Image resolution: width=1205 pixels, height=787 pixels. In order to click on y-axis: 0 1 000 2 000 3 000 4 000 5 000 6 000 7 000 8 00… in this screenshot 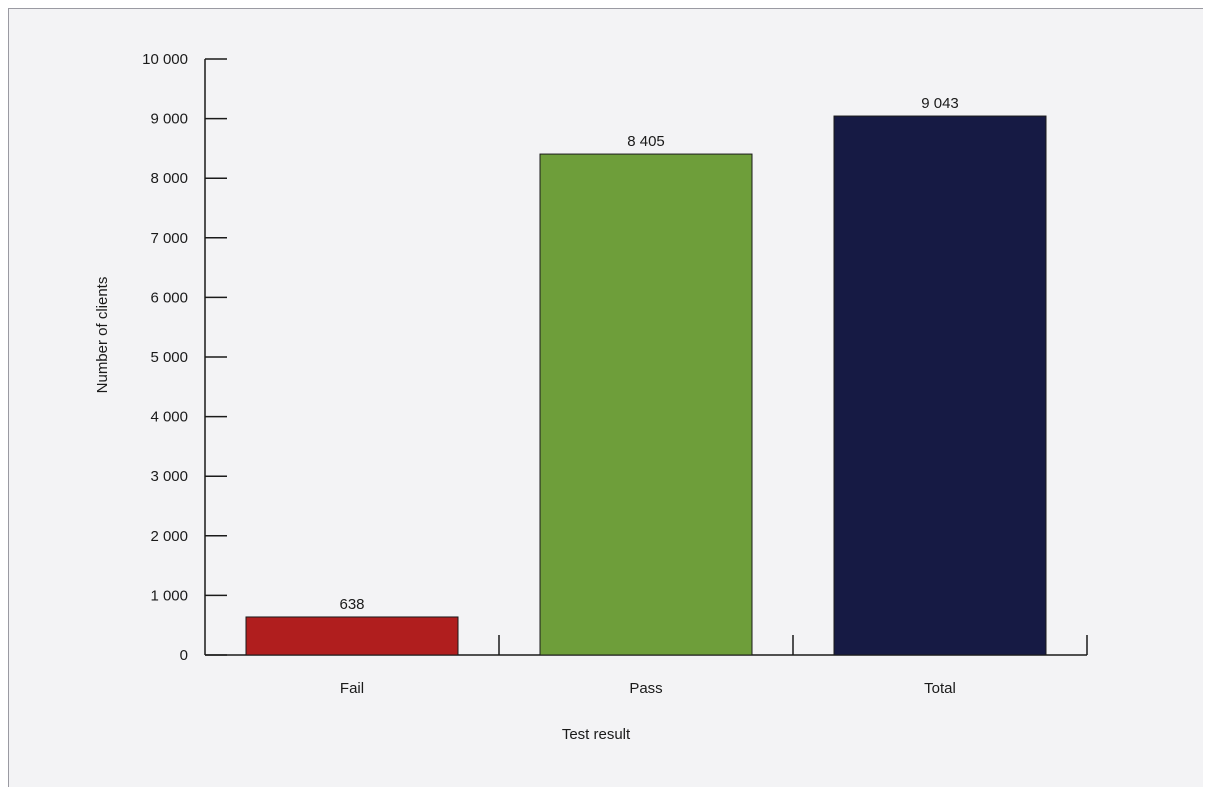, I will do `click(184, 357)`.